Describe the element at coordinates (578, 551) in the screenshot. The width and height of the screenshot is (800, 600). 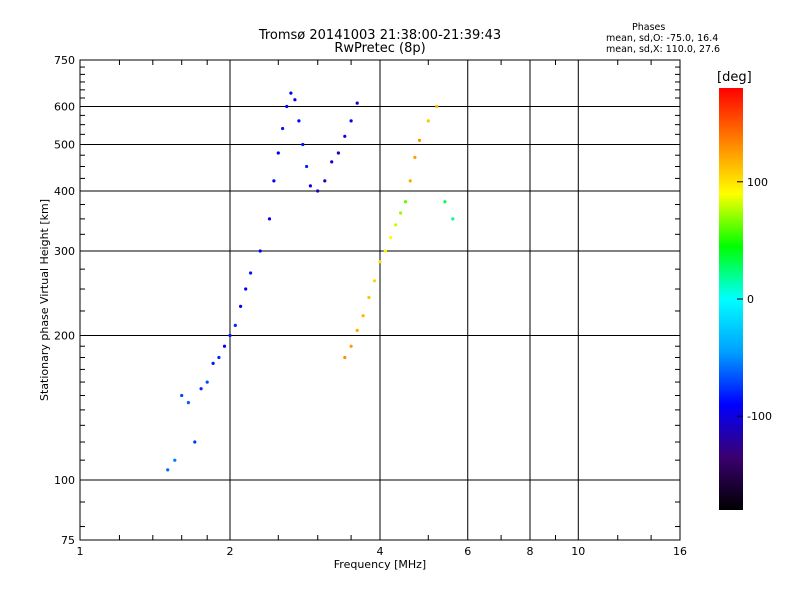
I see `x-tick-label: 10` at that location.